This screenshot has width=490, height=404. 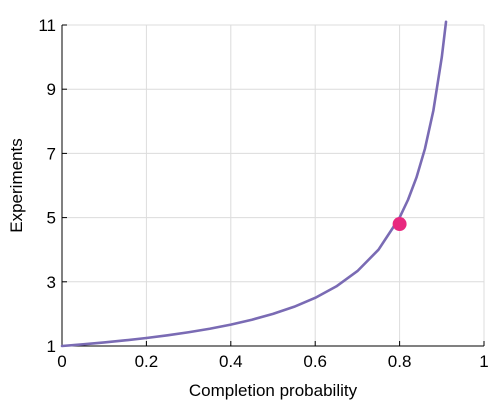 I want to click on highlight-group, so click(x=399, y=224).